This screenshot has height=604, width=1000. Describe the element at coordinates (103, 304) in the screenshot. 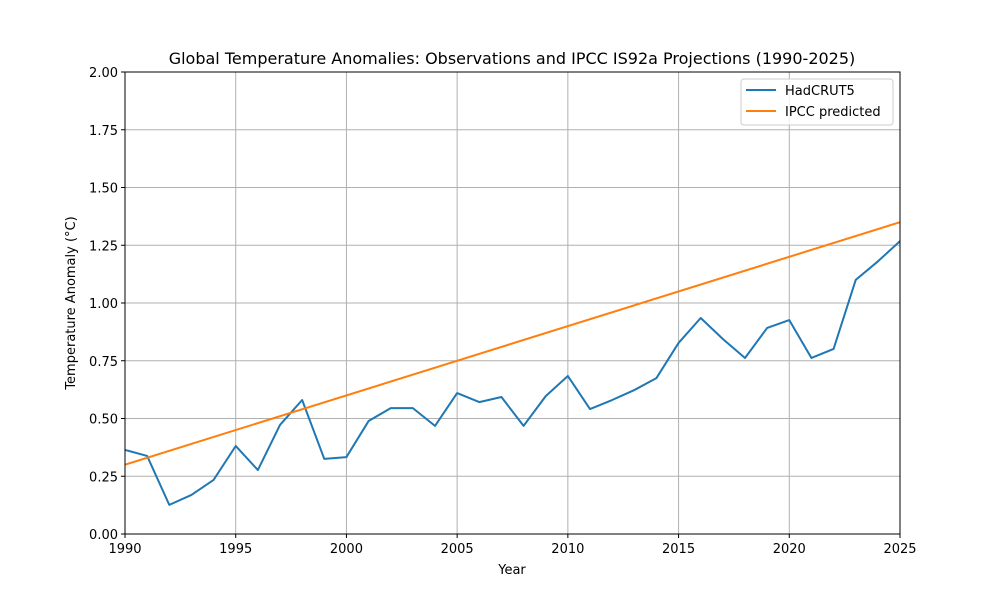

I see `y-tick-label: 1.00` at that location.